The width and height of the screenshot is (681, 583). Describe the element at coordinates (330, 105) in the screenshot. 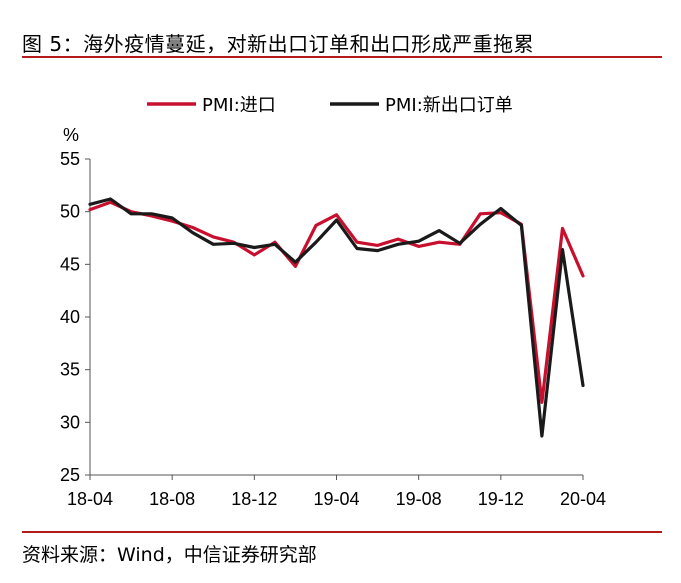

I see `chart-legend: PMI:进口 PMI:新出口订单` at that location.